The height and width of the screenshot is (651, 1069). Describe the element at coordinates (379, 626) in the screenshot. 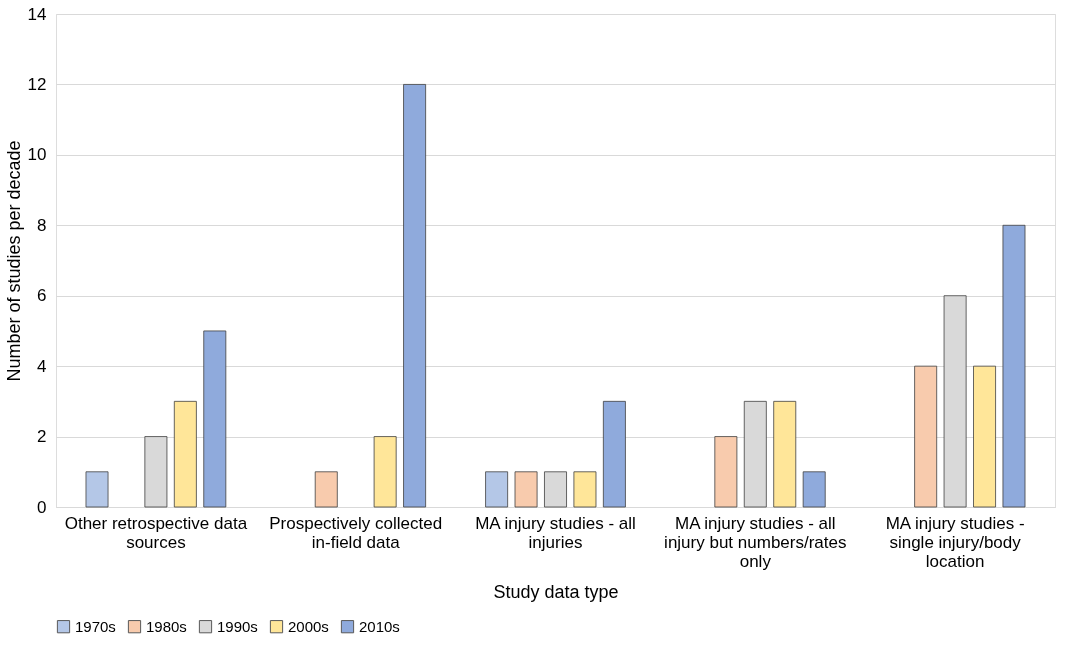

I see `legend-label: 2010s` at that location.